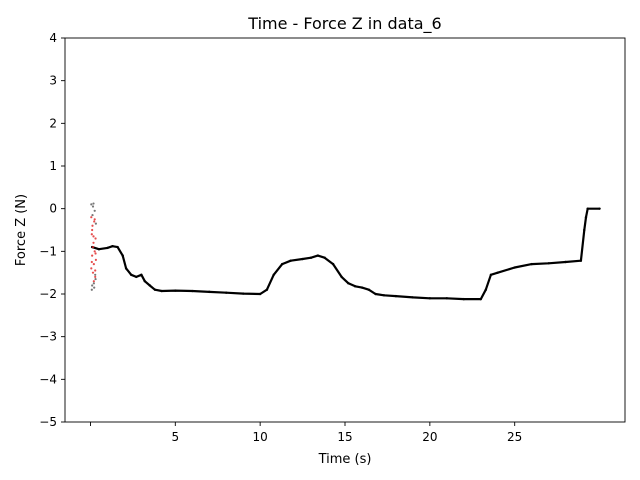  Describe the element at coordinates (48, 251) in the screenshot. I see `y-tick-label: −1` at that location.